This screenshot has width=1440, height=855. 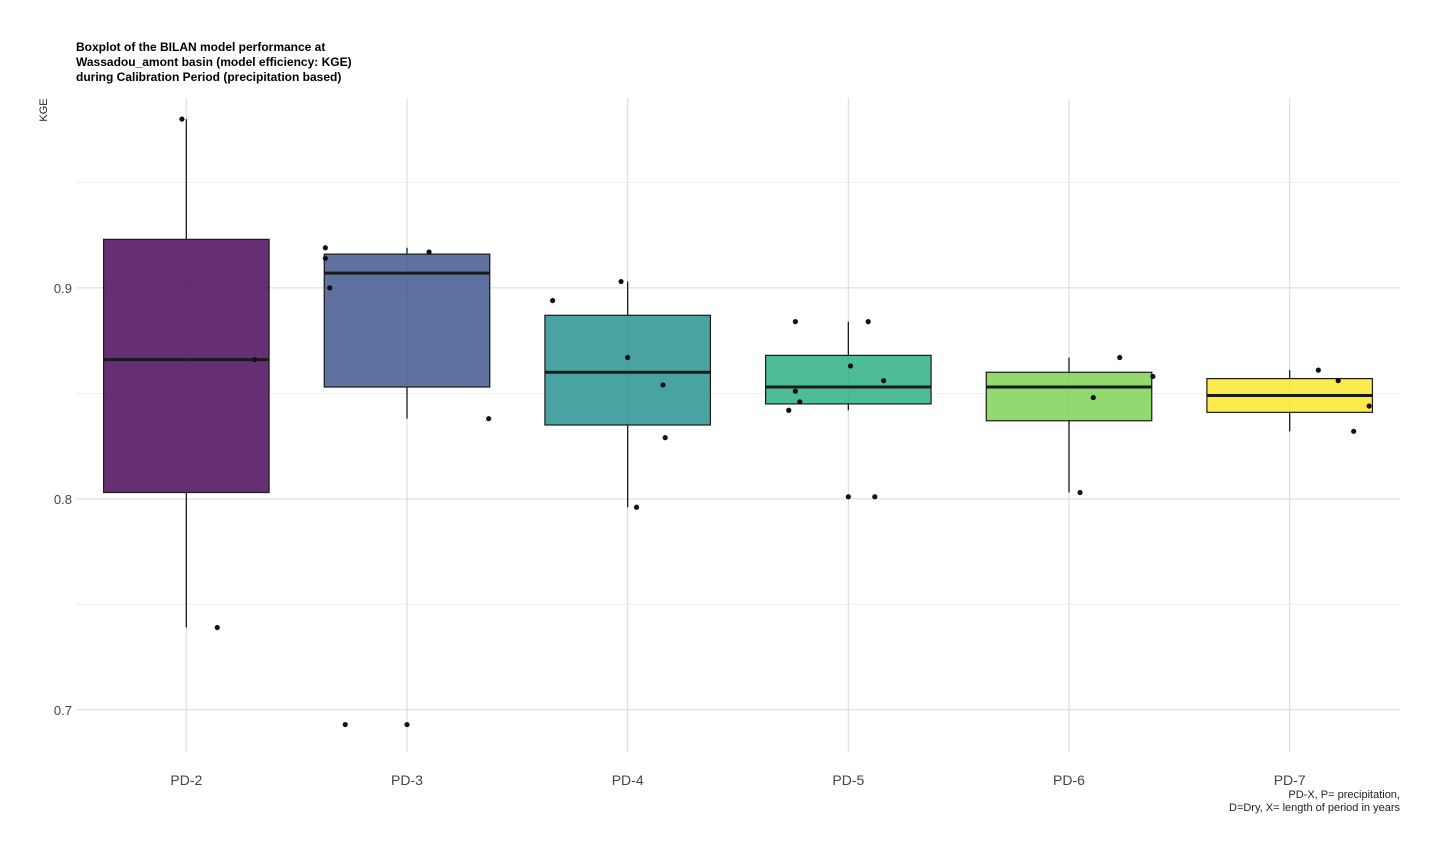 I want to click on x-tick-label: PD-7, so click(x=1290, y=780).